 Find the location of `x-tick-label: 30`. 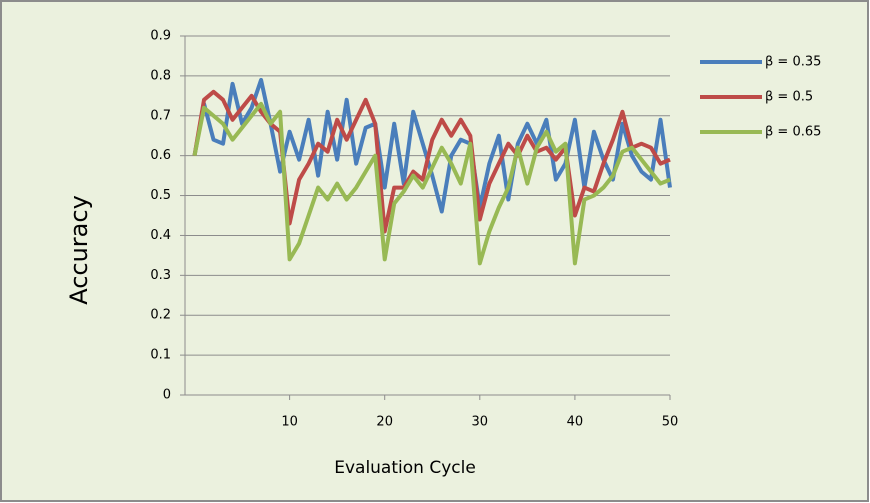

x-tick-label: 30 is located at coordinates (480, 422).